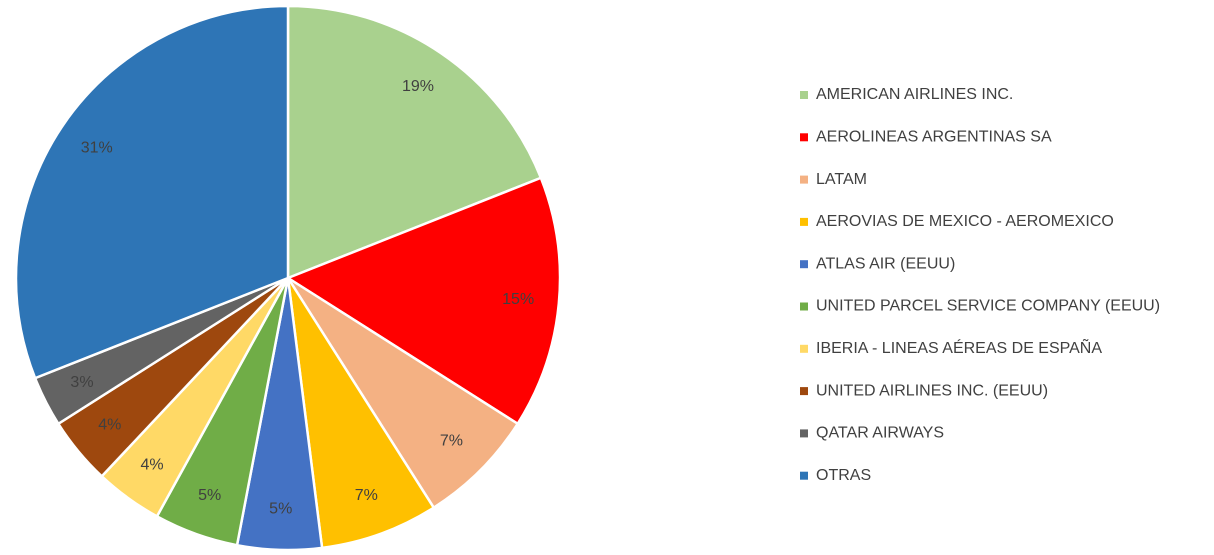 The height and width of the screenshot is (555, 1214). What do you see at coordinates (934, 137) in the screenshot?
I see `legend-label: AEROLINEAS ARGENTINAS SA` at bounding box center [934, 137].